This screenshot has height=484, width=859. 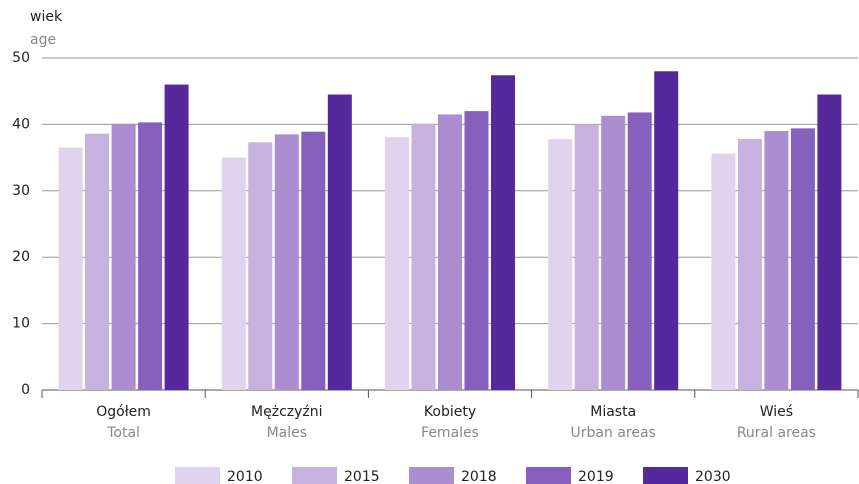 I want to click on y-tick-label: 30, so click(x=21, y=191).